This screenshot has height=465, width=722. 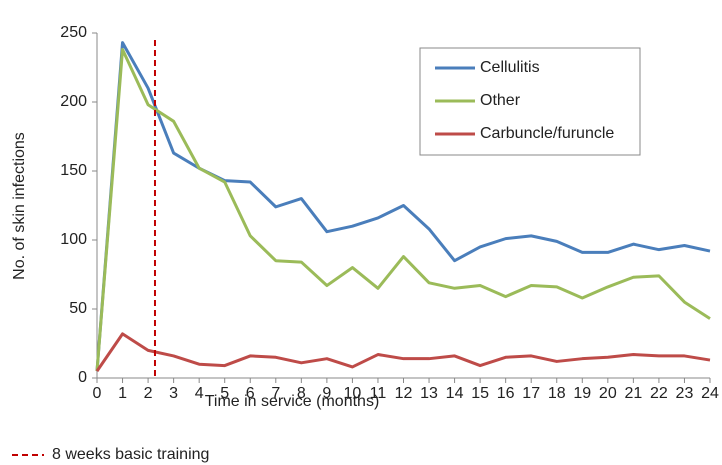 I want to click on y-tick-label: 0, so click(x=82, y=377).